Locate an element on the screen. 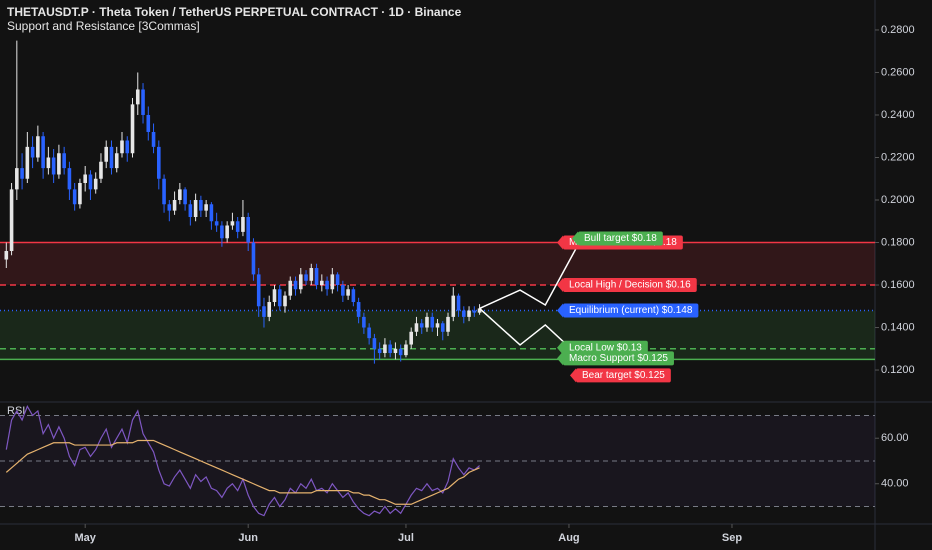 Image resolution: width=932 pixels, height=550 pixels. y-tick-label: 0.1600 is located at coordinates (898, 285).